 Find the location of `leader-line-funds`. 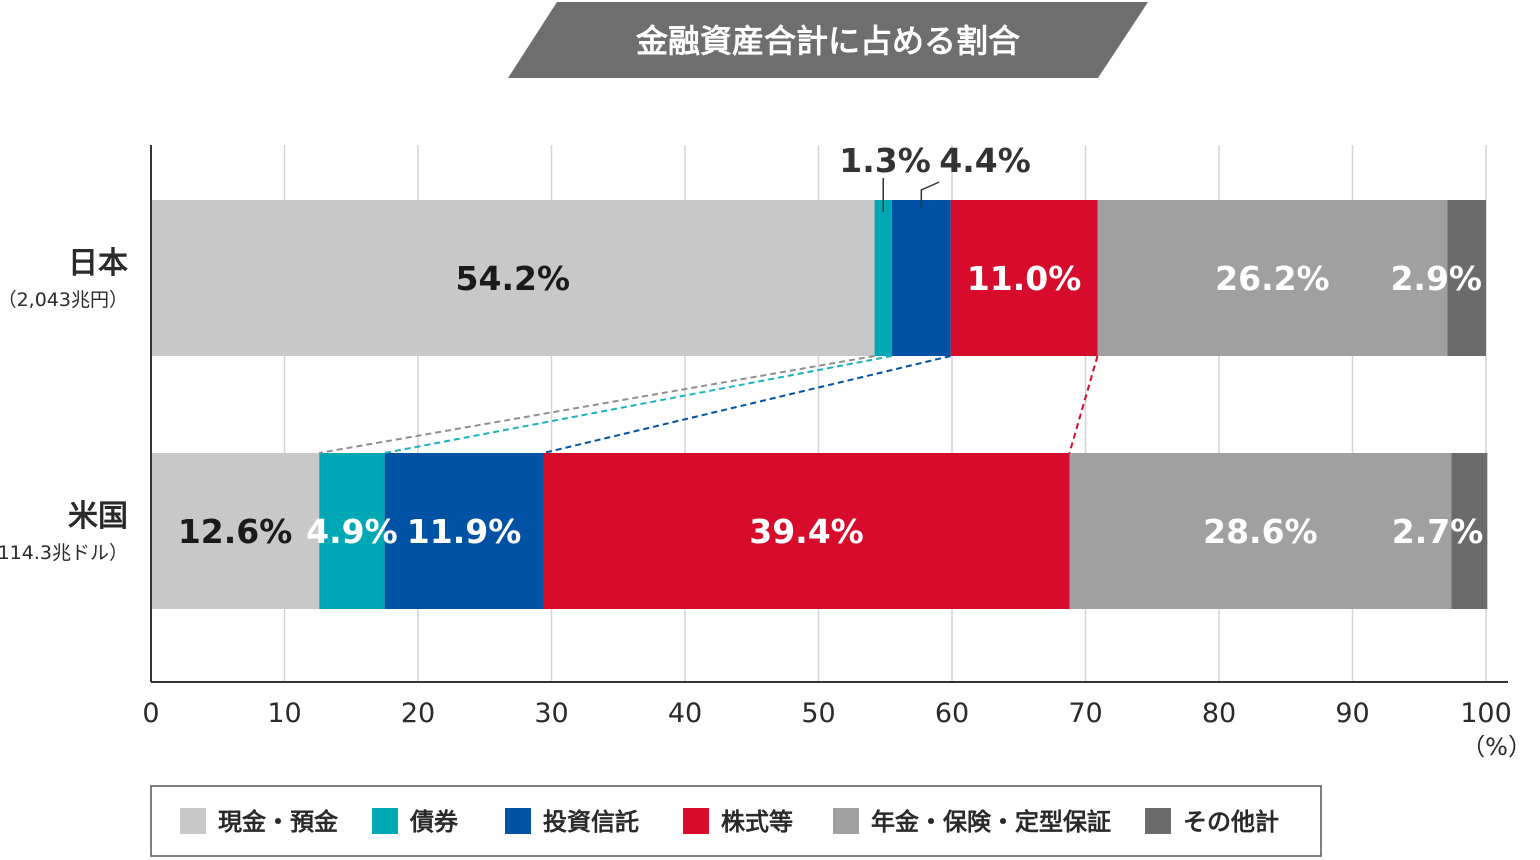

leader-line-funds is located at coordinates (930, 194).